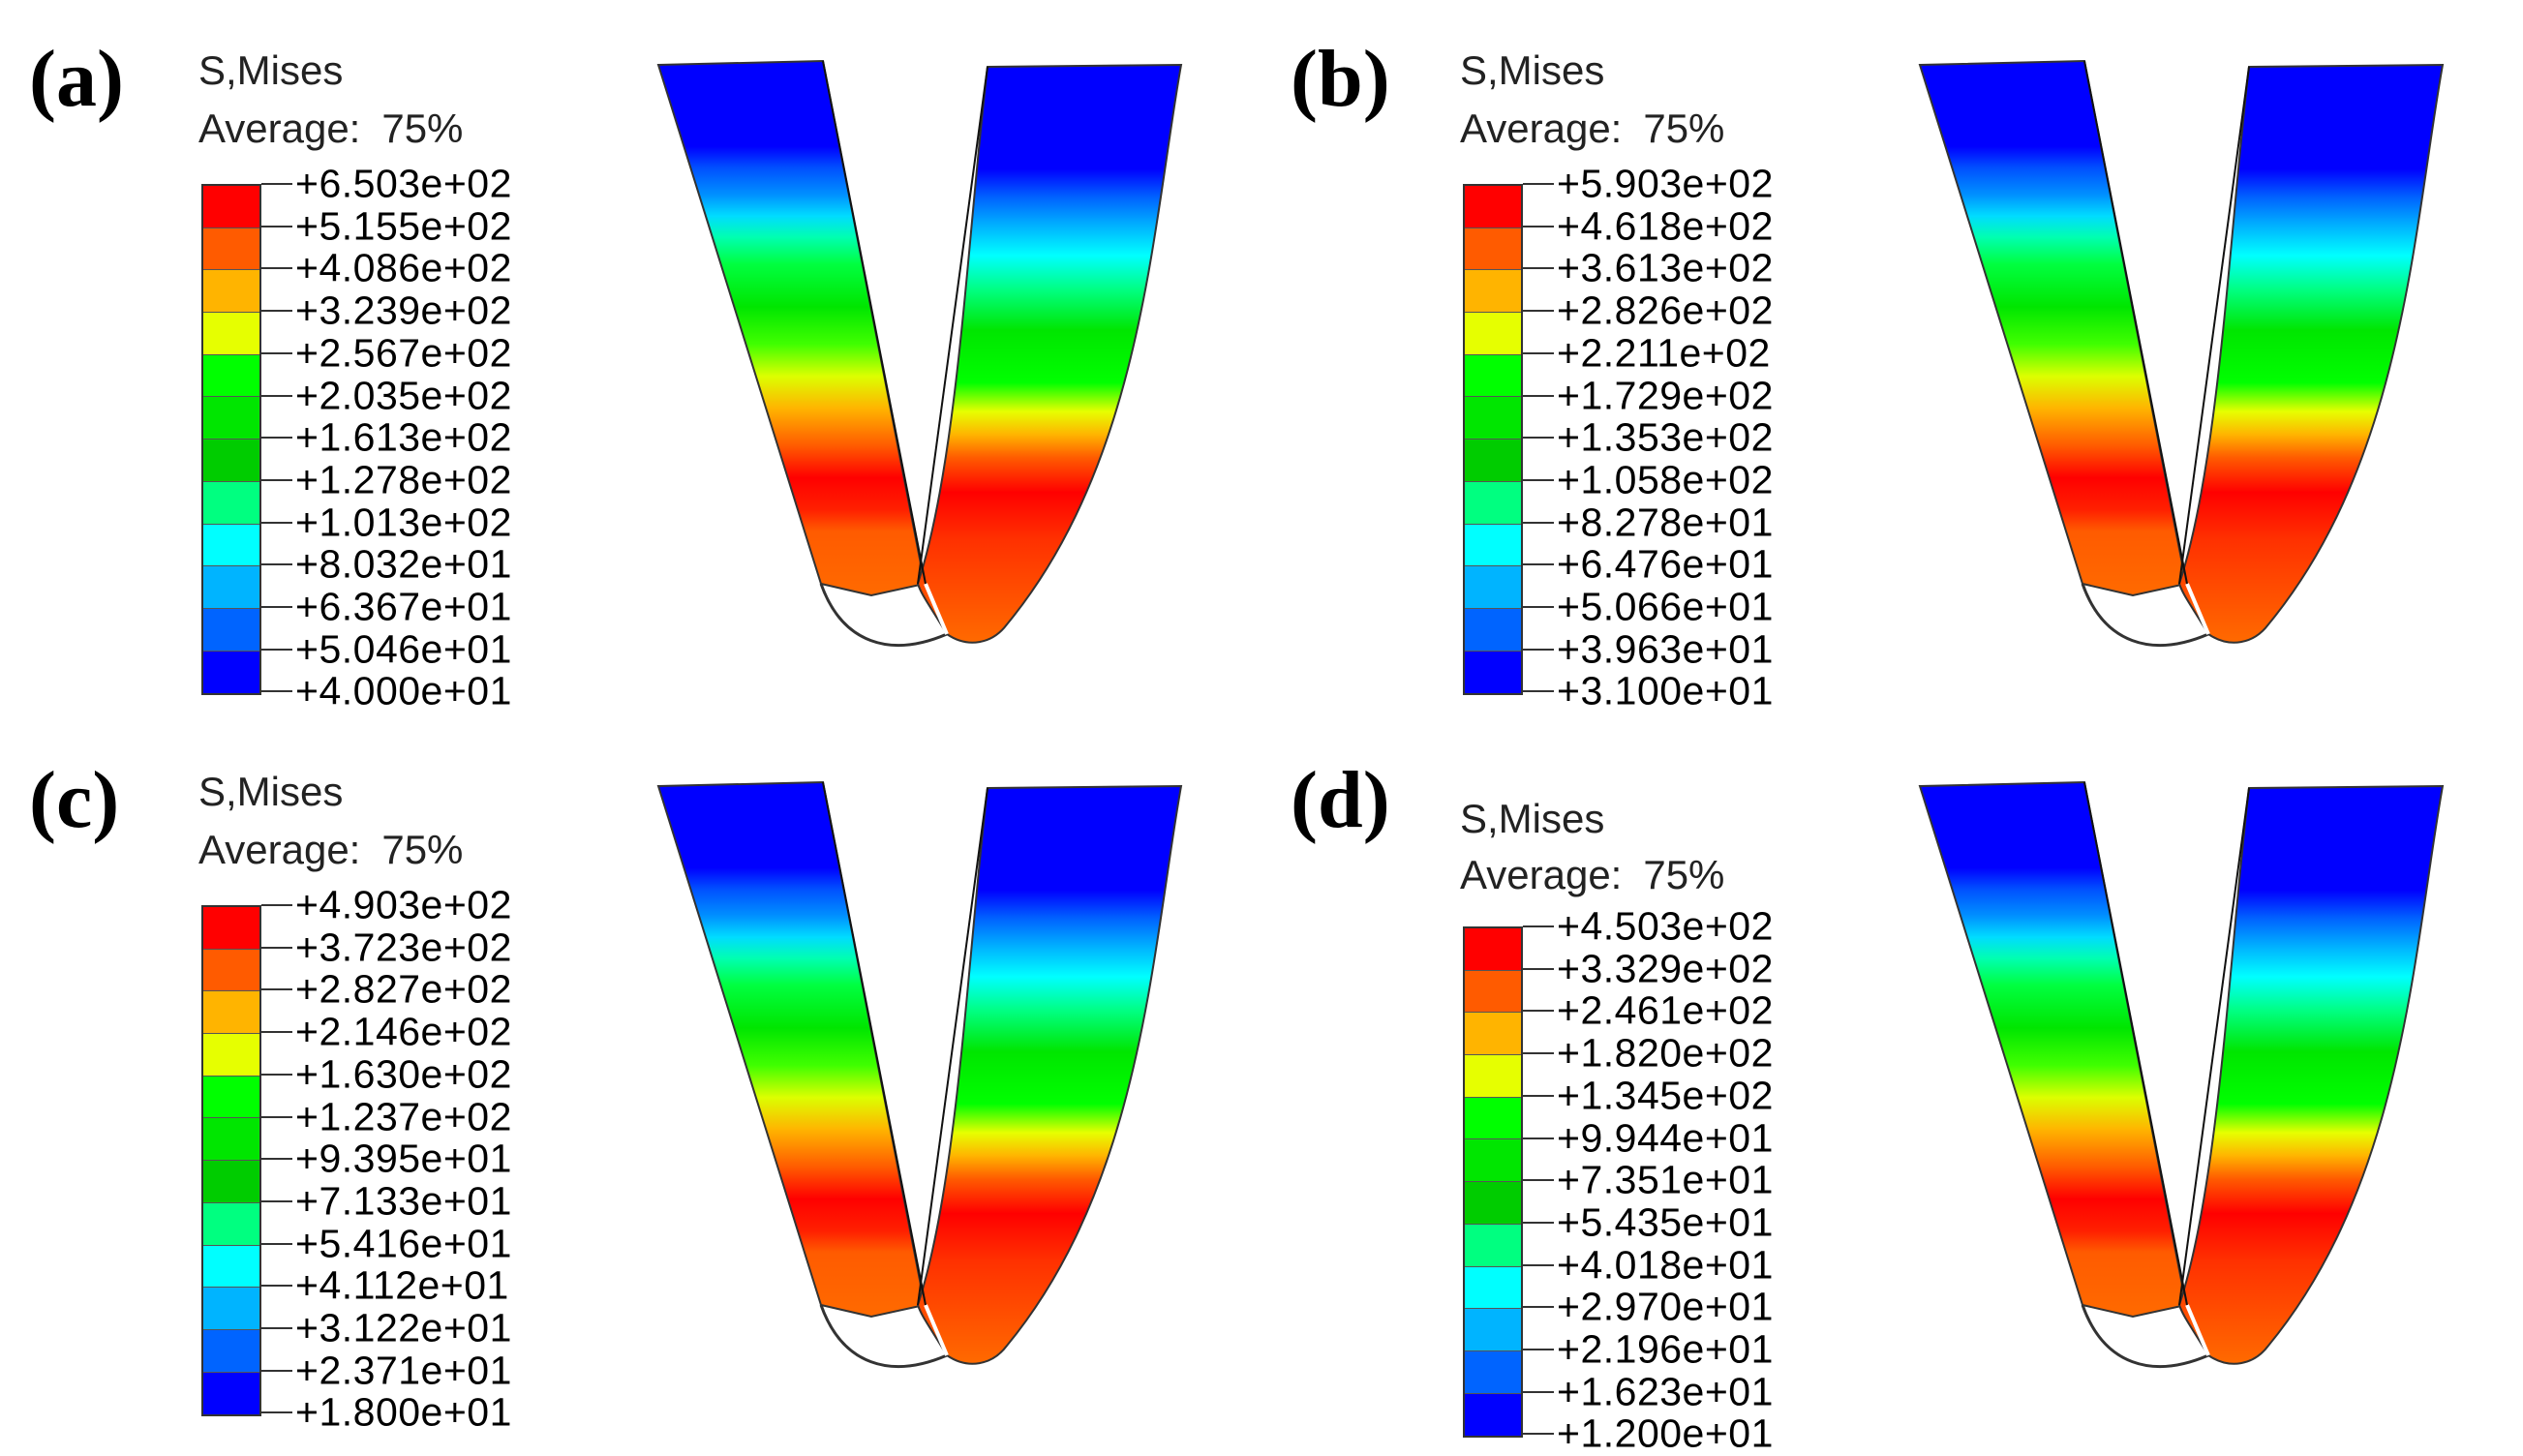 This screenshot has height=1456, width=2523. Describe the element at coordinates (403, 311) in the screenshot. I see `legend-tick-label: +3.239e+02` at that location.